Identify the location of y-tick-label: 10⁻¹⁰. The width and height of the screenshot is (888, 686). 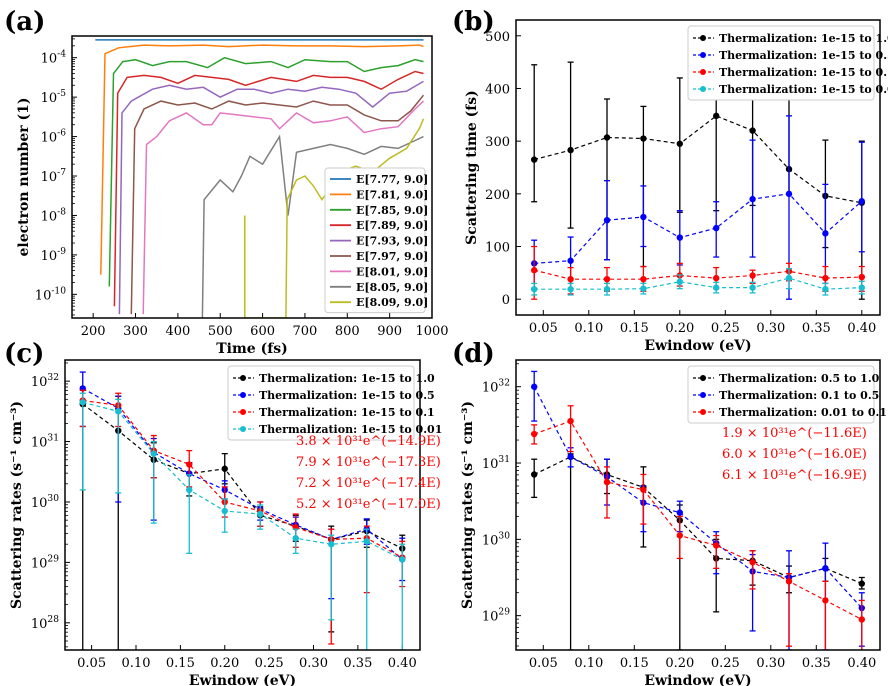
(50, 294).